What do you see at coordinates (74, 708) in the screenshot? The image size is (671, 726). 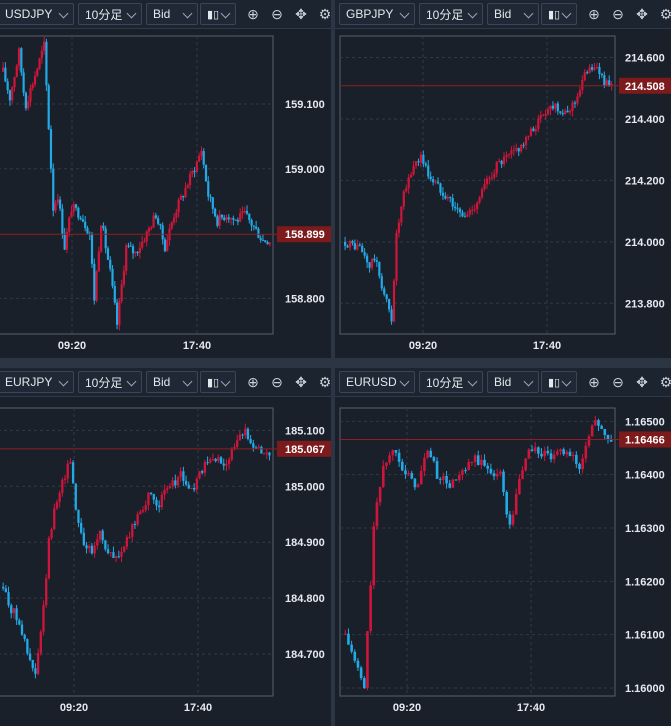 I see `x-tick-label: 09:20` at bounding box center [74, 708].